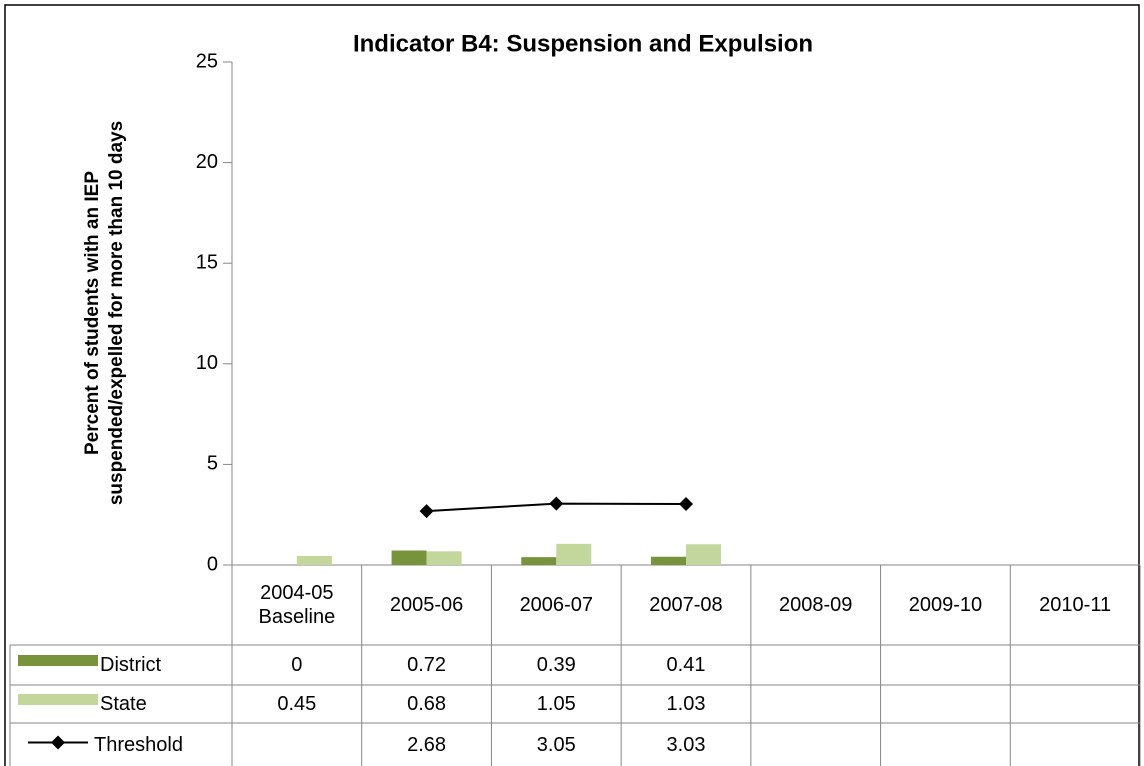 The width and height of the screenshot is (1144, 766). I want to click on table-value: 0.72, so click(427, 665).